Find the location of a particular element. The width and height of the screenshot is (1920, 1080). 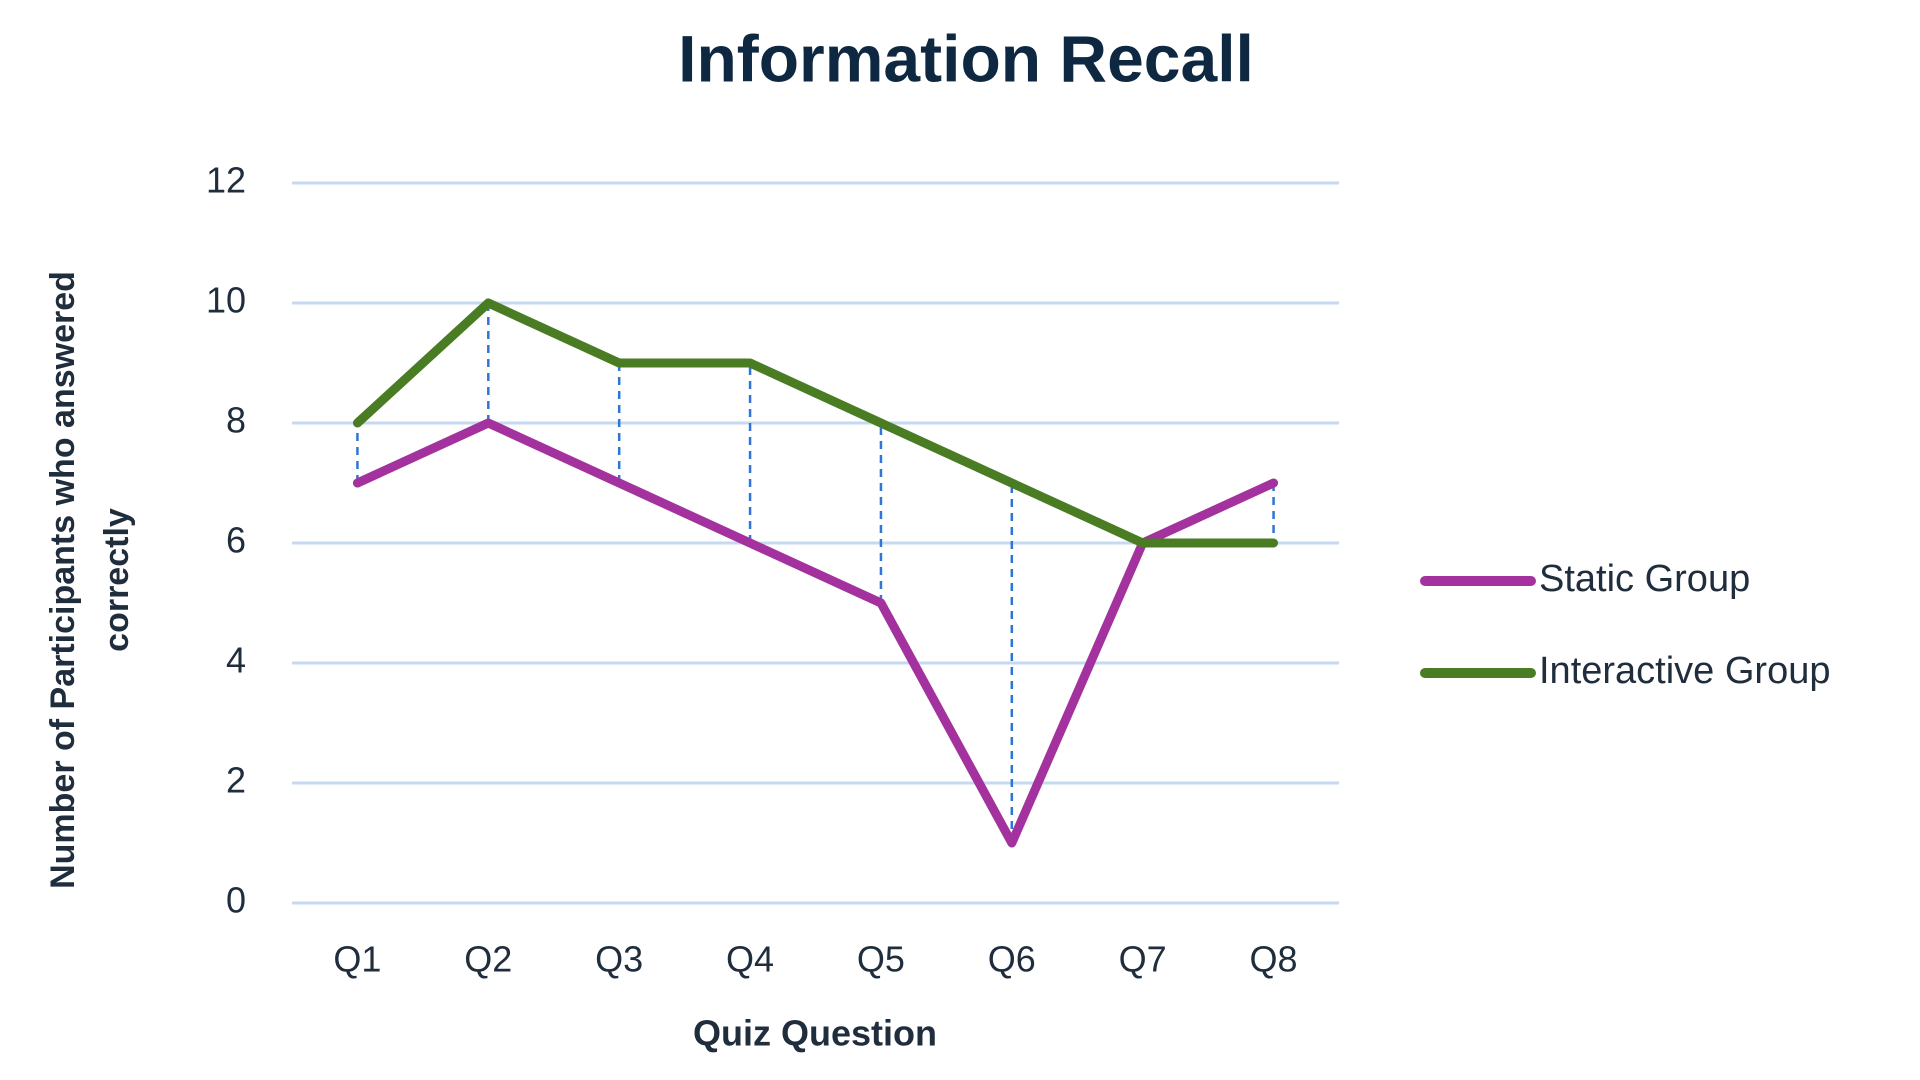

x-tick-label: Q7 is located at coordinates (1143, 959).